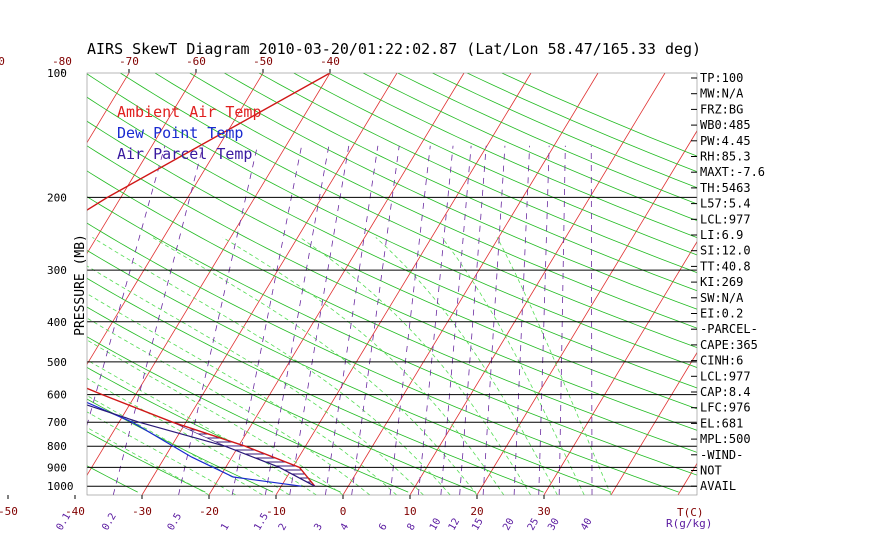 This screenshot has width=870, height=560. Describe the element at coordinates (60, 486) in the screenshot. I see `pressure-label: 1000` at that location.